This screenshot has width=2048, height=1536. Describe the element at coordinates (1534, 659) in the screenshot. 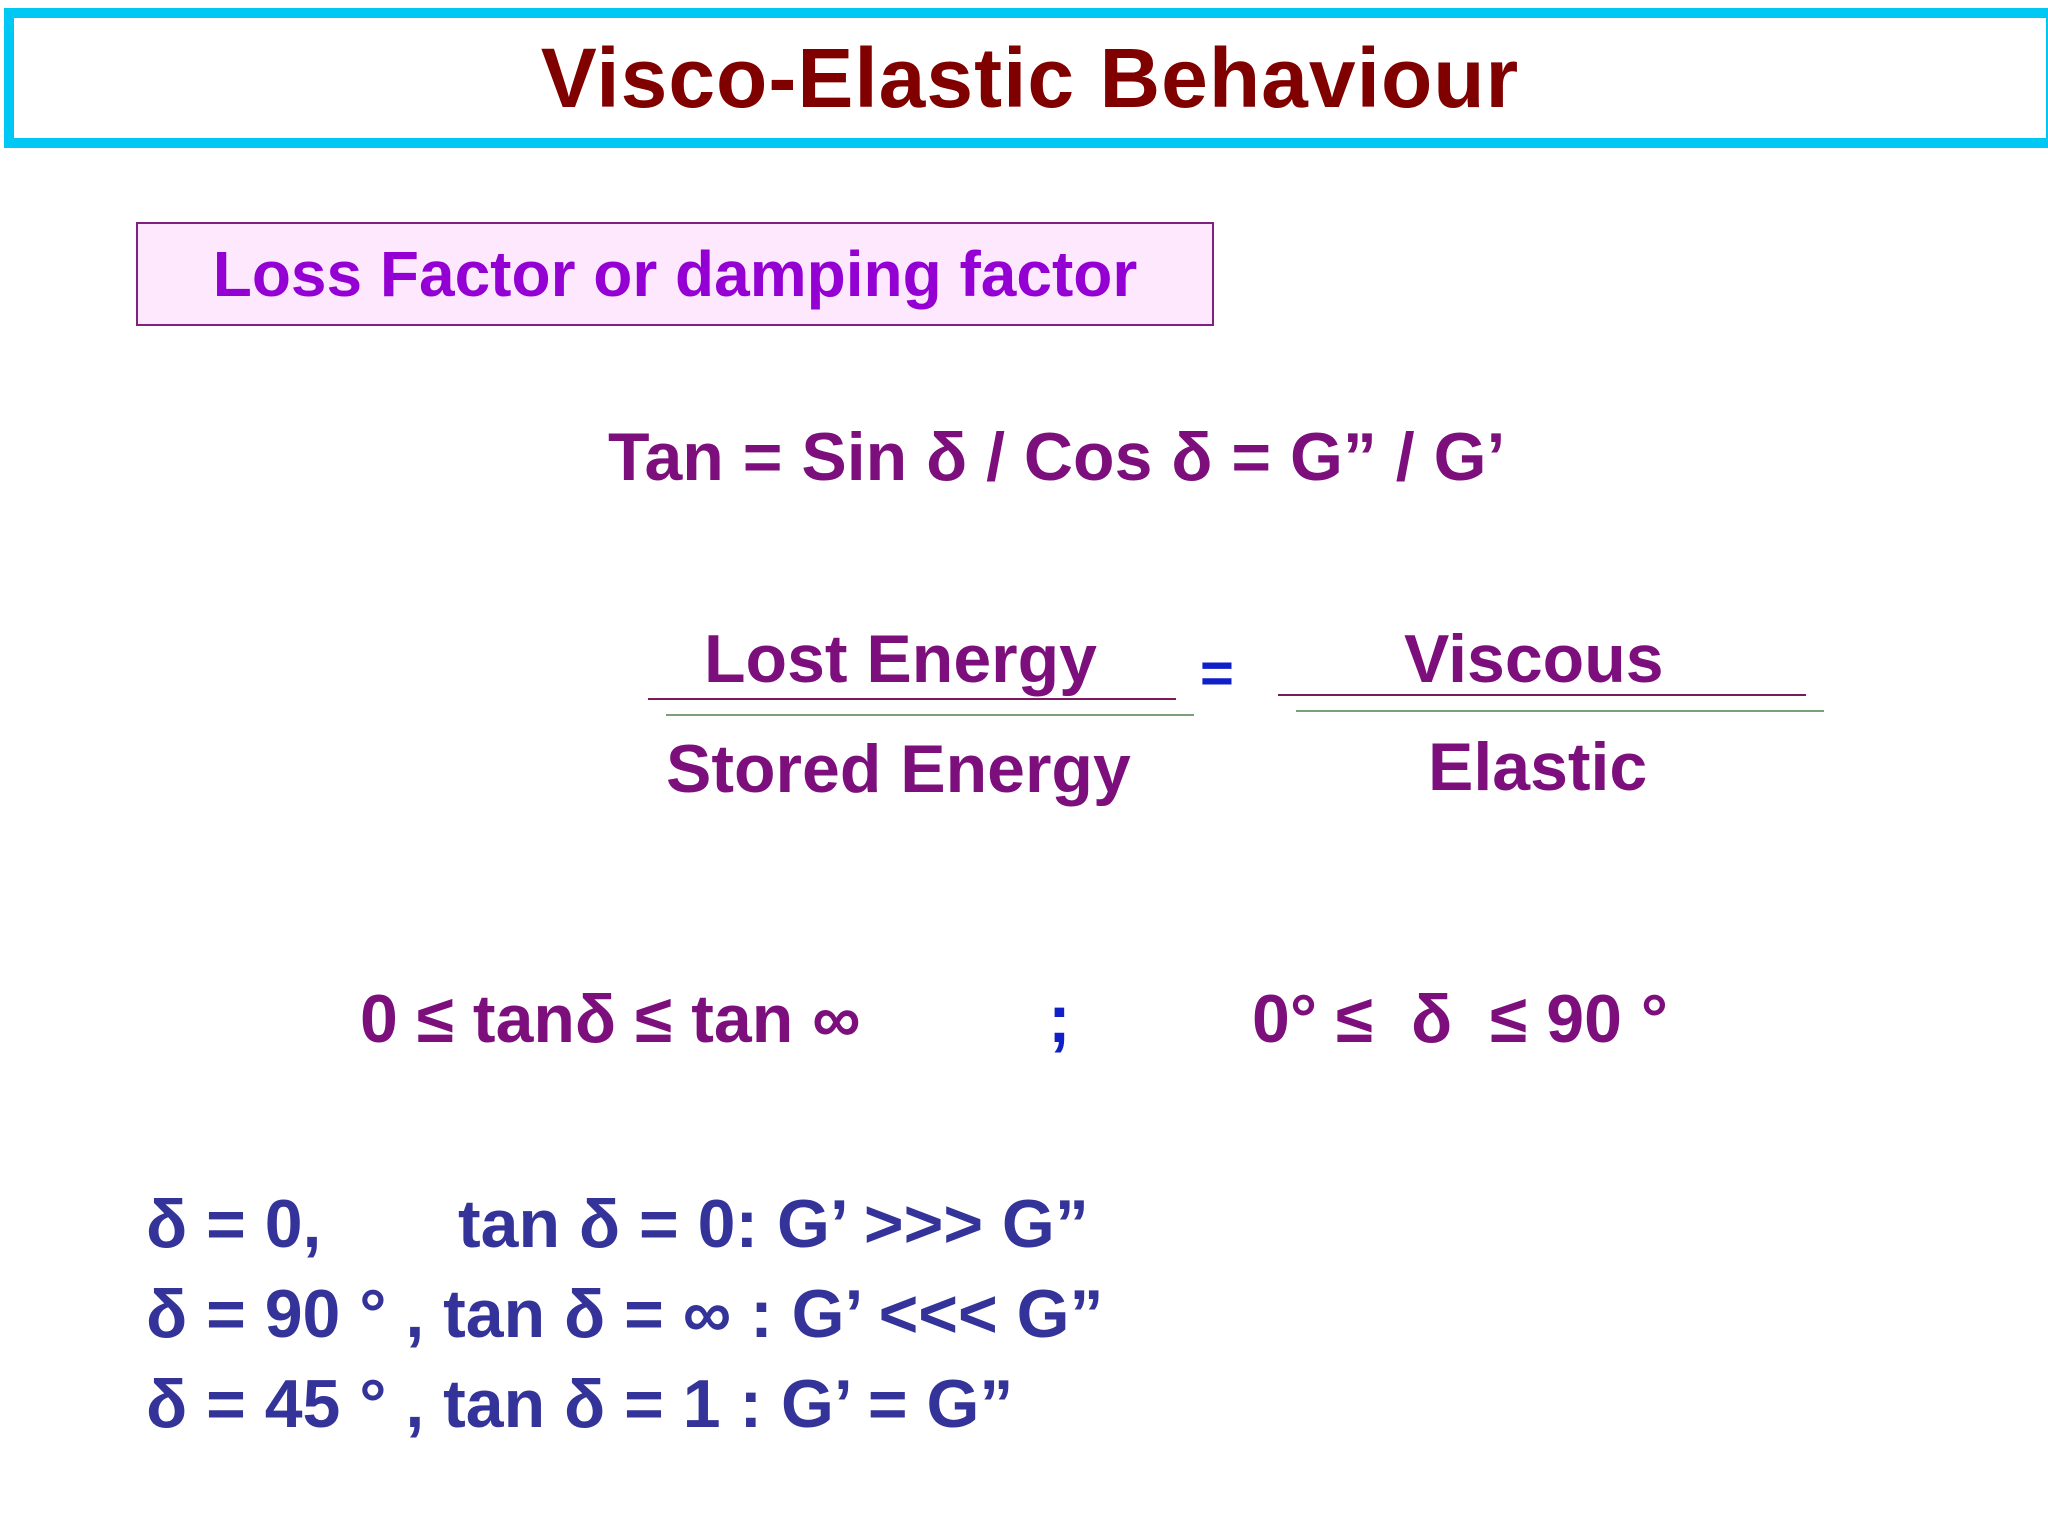

I see `viscous-numerator: Viscous` at that location.